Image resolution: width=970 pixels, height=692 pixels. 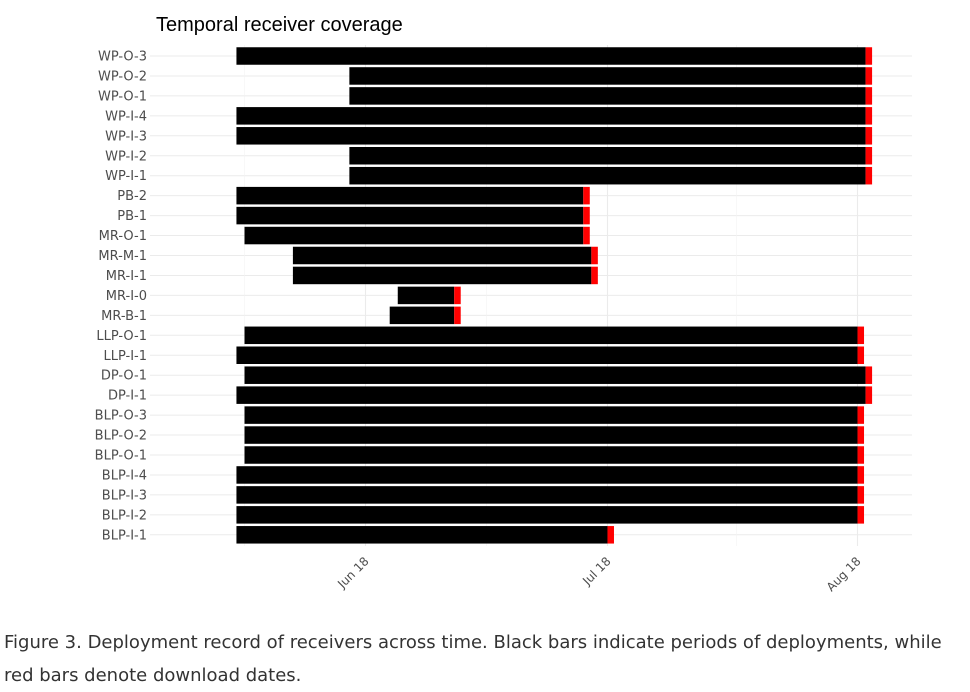 What do you see at coordinates (124, 376) in the screenshot?
I see `y-tick-label: DP-O-1` at bounding box center [124, 376].